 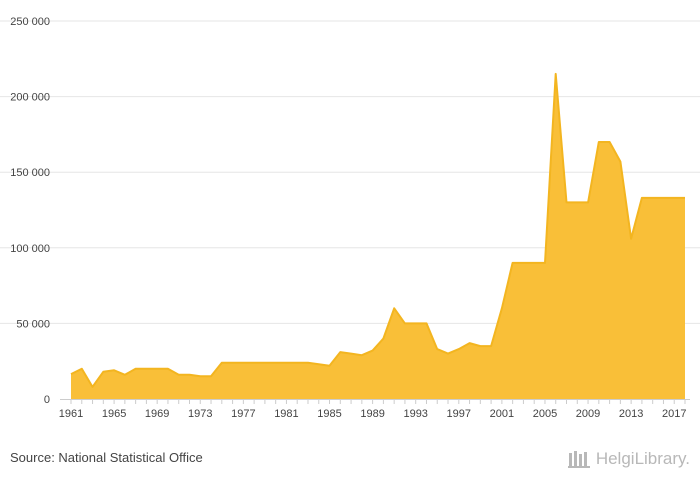 I want to click on x-tick-label: 1989, so click(x=372, y=414).